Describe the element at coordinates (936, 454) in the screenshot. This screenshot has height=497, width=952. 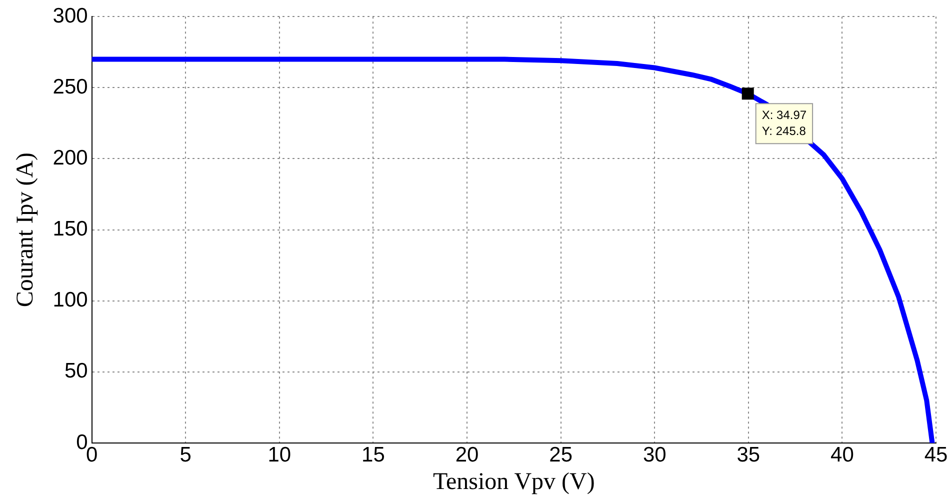
I see `x-tick-label: 45` at that location.